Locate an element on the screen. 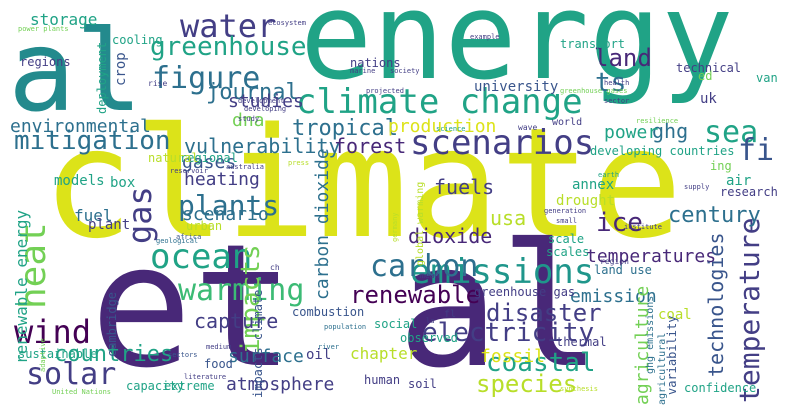 Image resolution: width=790 pixels, height=405 pixels. cloud-word: example is located at coordinates (485, 37).